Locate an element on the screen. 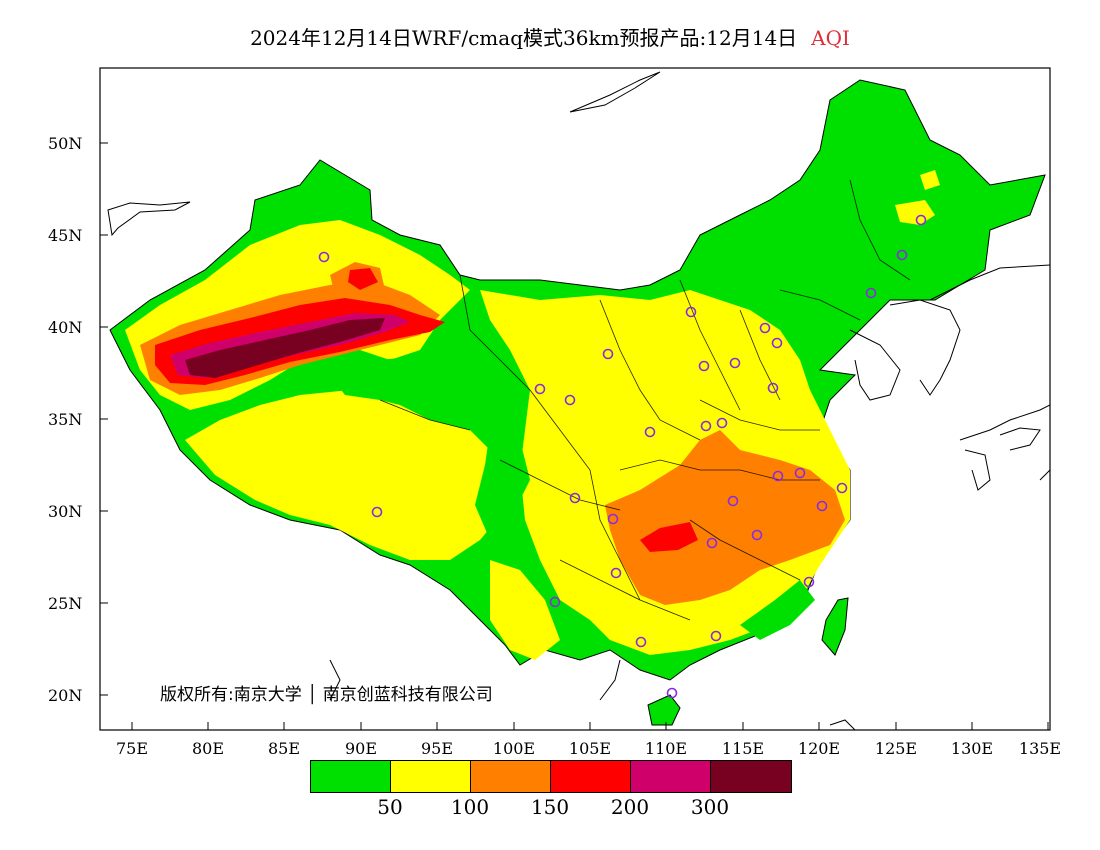  lon-label-125e: 125E is located at coordinates (896, 748).